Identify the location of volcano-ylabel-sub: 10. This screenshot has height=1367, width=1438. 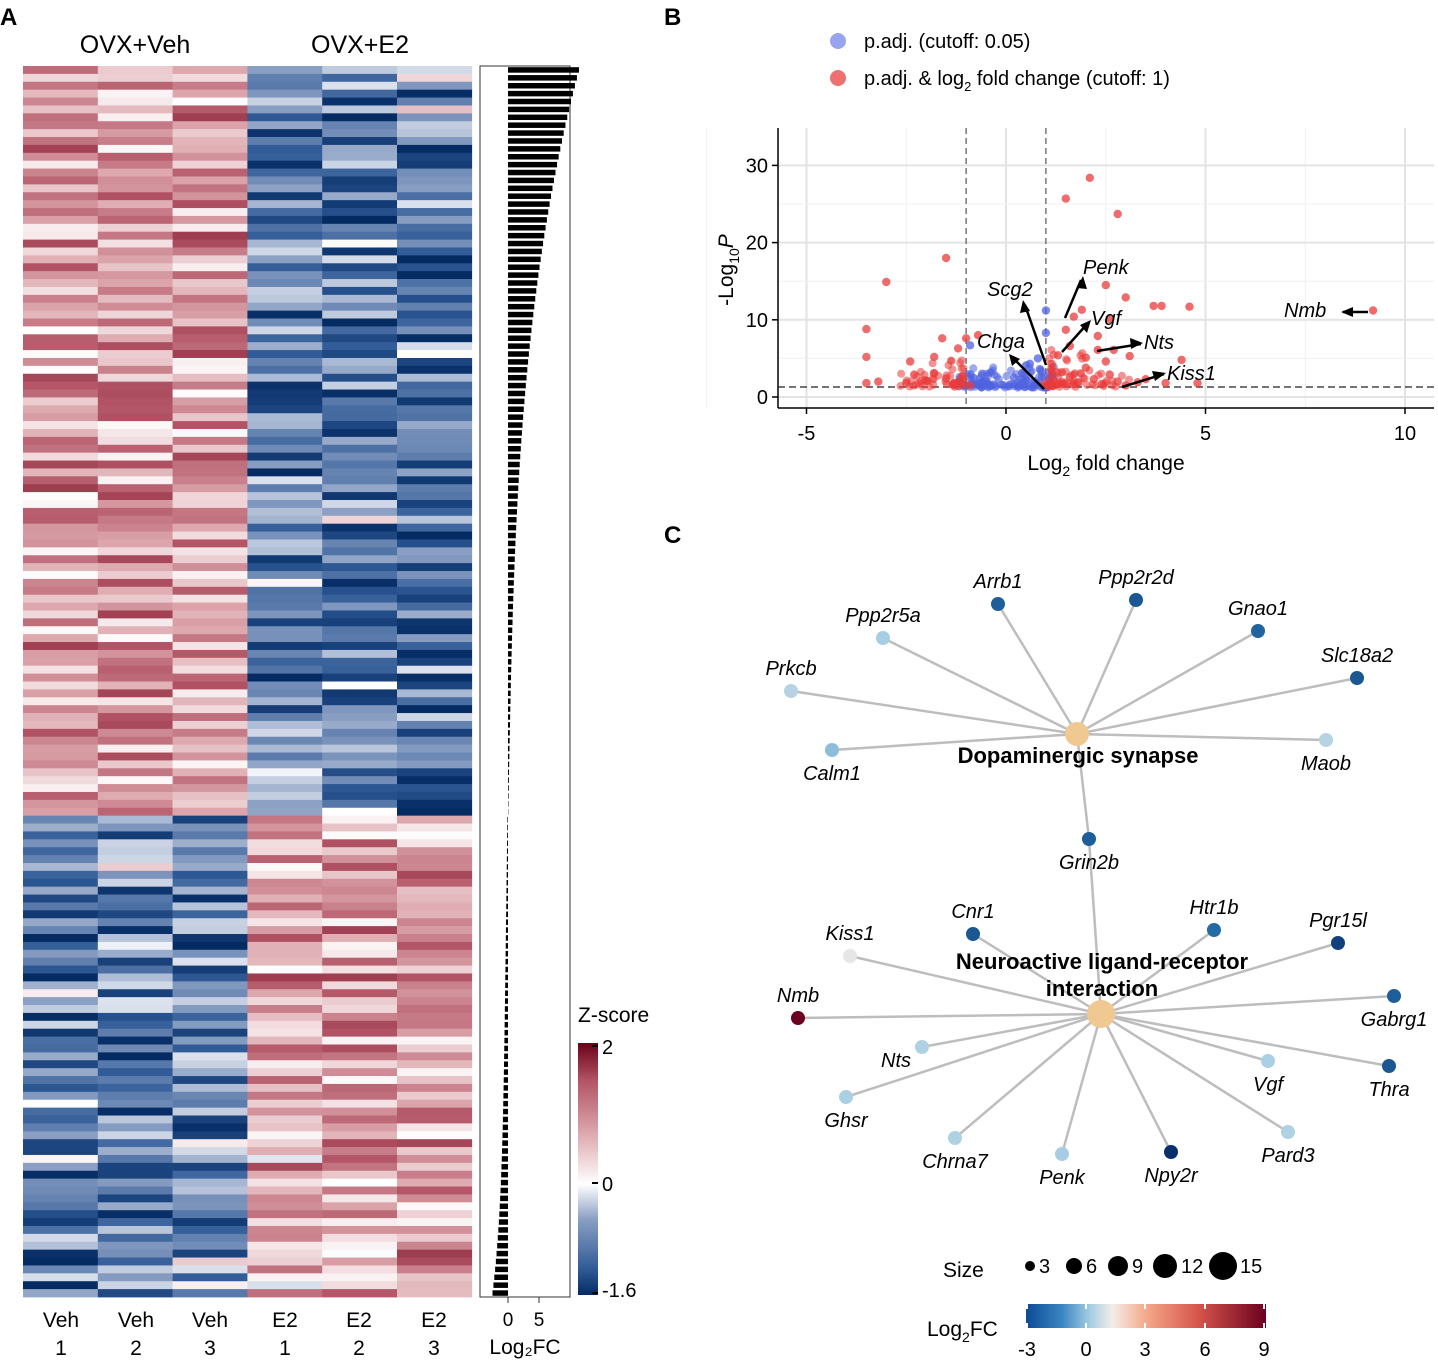
(734, 256).